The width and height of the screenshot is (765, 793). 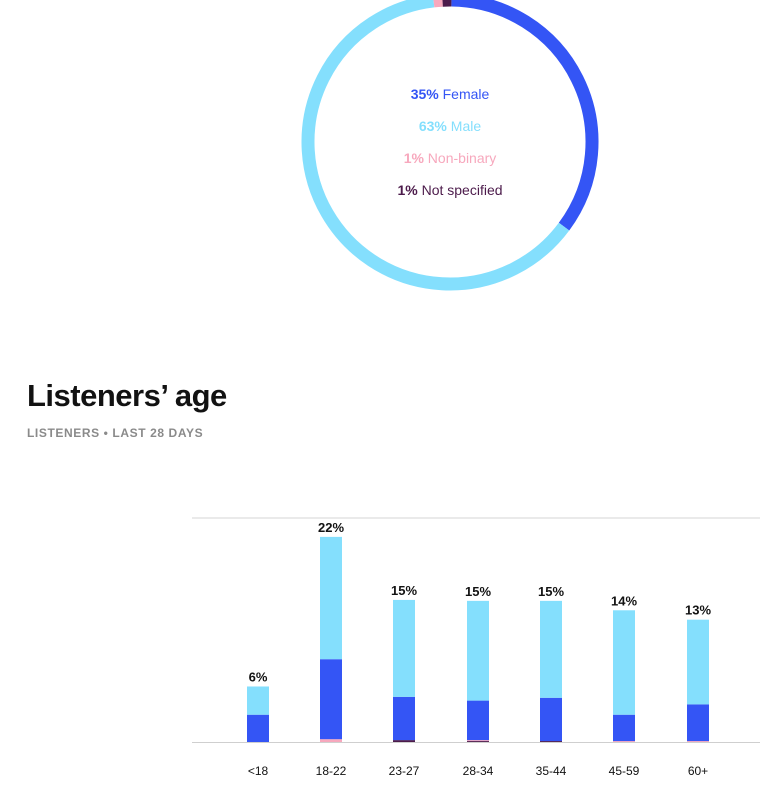 What do you see at coordinates (432, 126) in the screenshot?
I see `legend-pct: 63%` at bounding box center [432, 126].